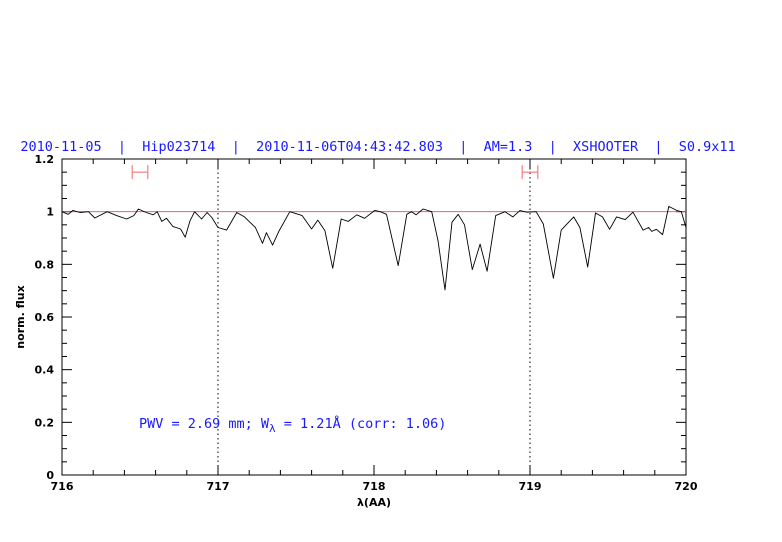 Image resolution: width=782 pixels, height=542 pixels. What do you see at coordinates (50, 475) in the screenshot?
I see `y-tick-label: 0` at bounding box center [50, 475].